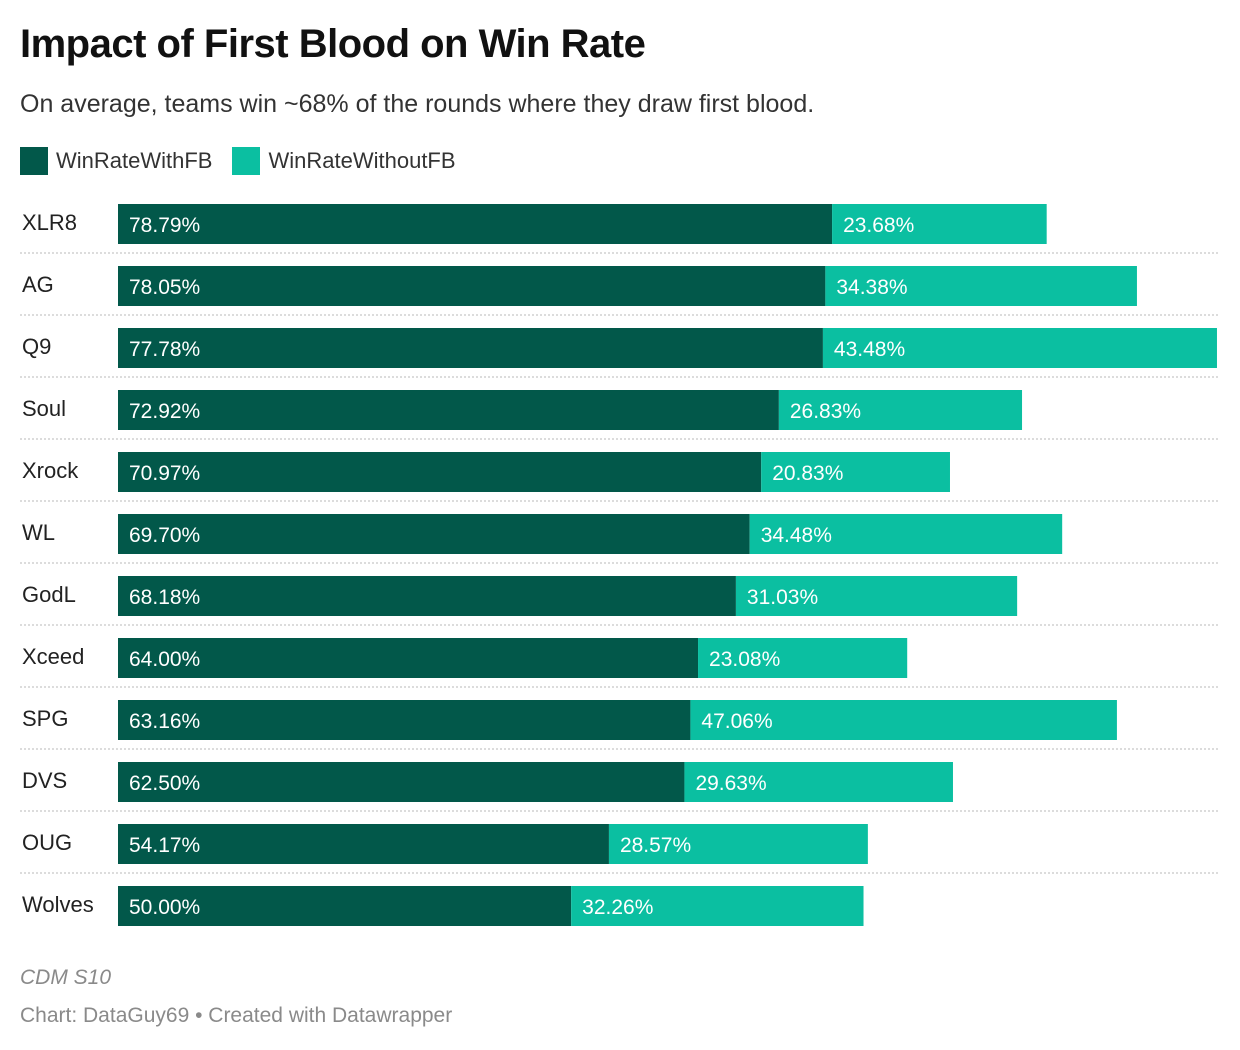 The width and height of the screenshot is (1240, 1050). Describe the element at coordinates (164, 721) in the screenshot. I see `data-label-with-fb: 63.16%` at that location.